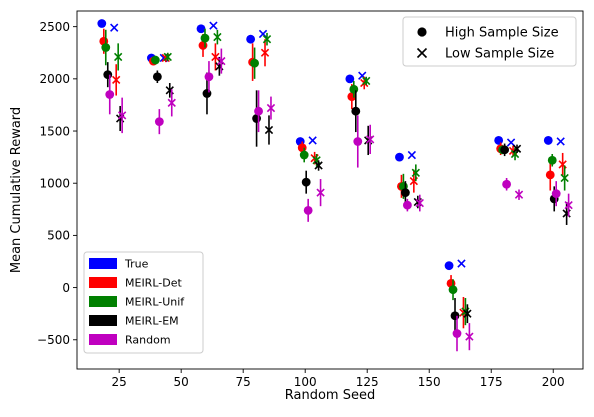  Describe the element at coordinates (16, 190) in the screenshot. I see `y-axis-label: Mean Cumulative Reward` at that location.